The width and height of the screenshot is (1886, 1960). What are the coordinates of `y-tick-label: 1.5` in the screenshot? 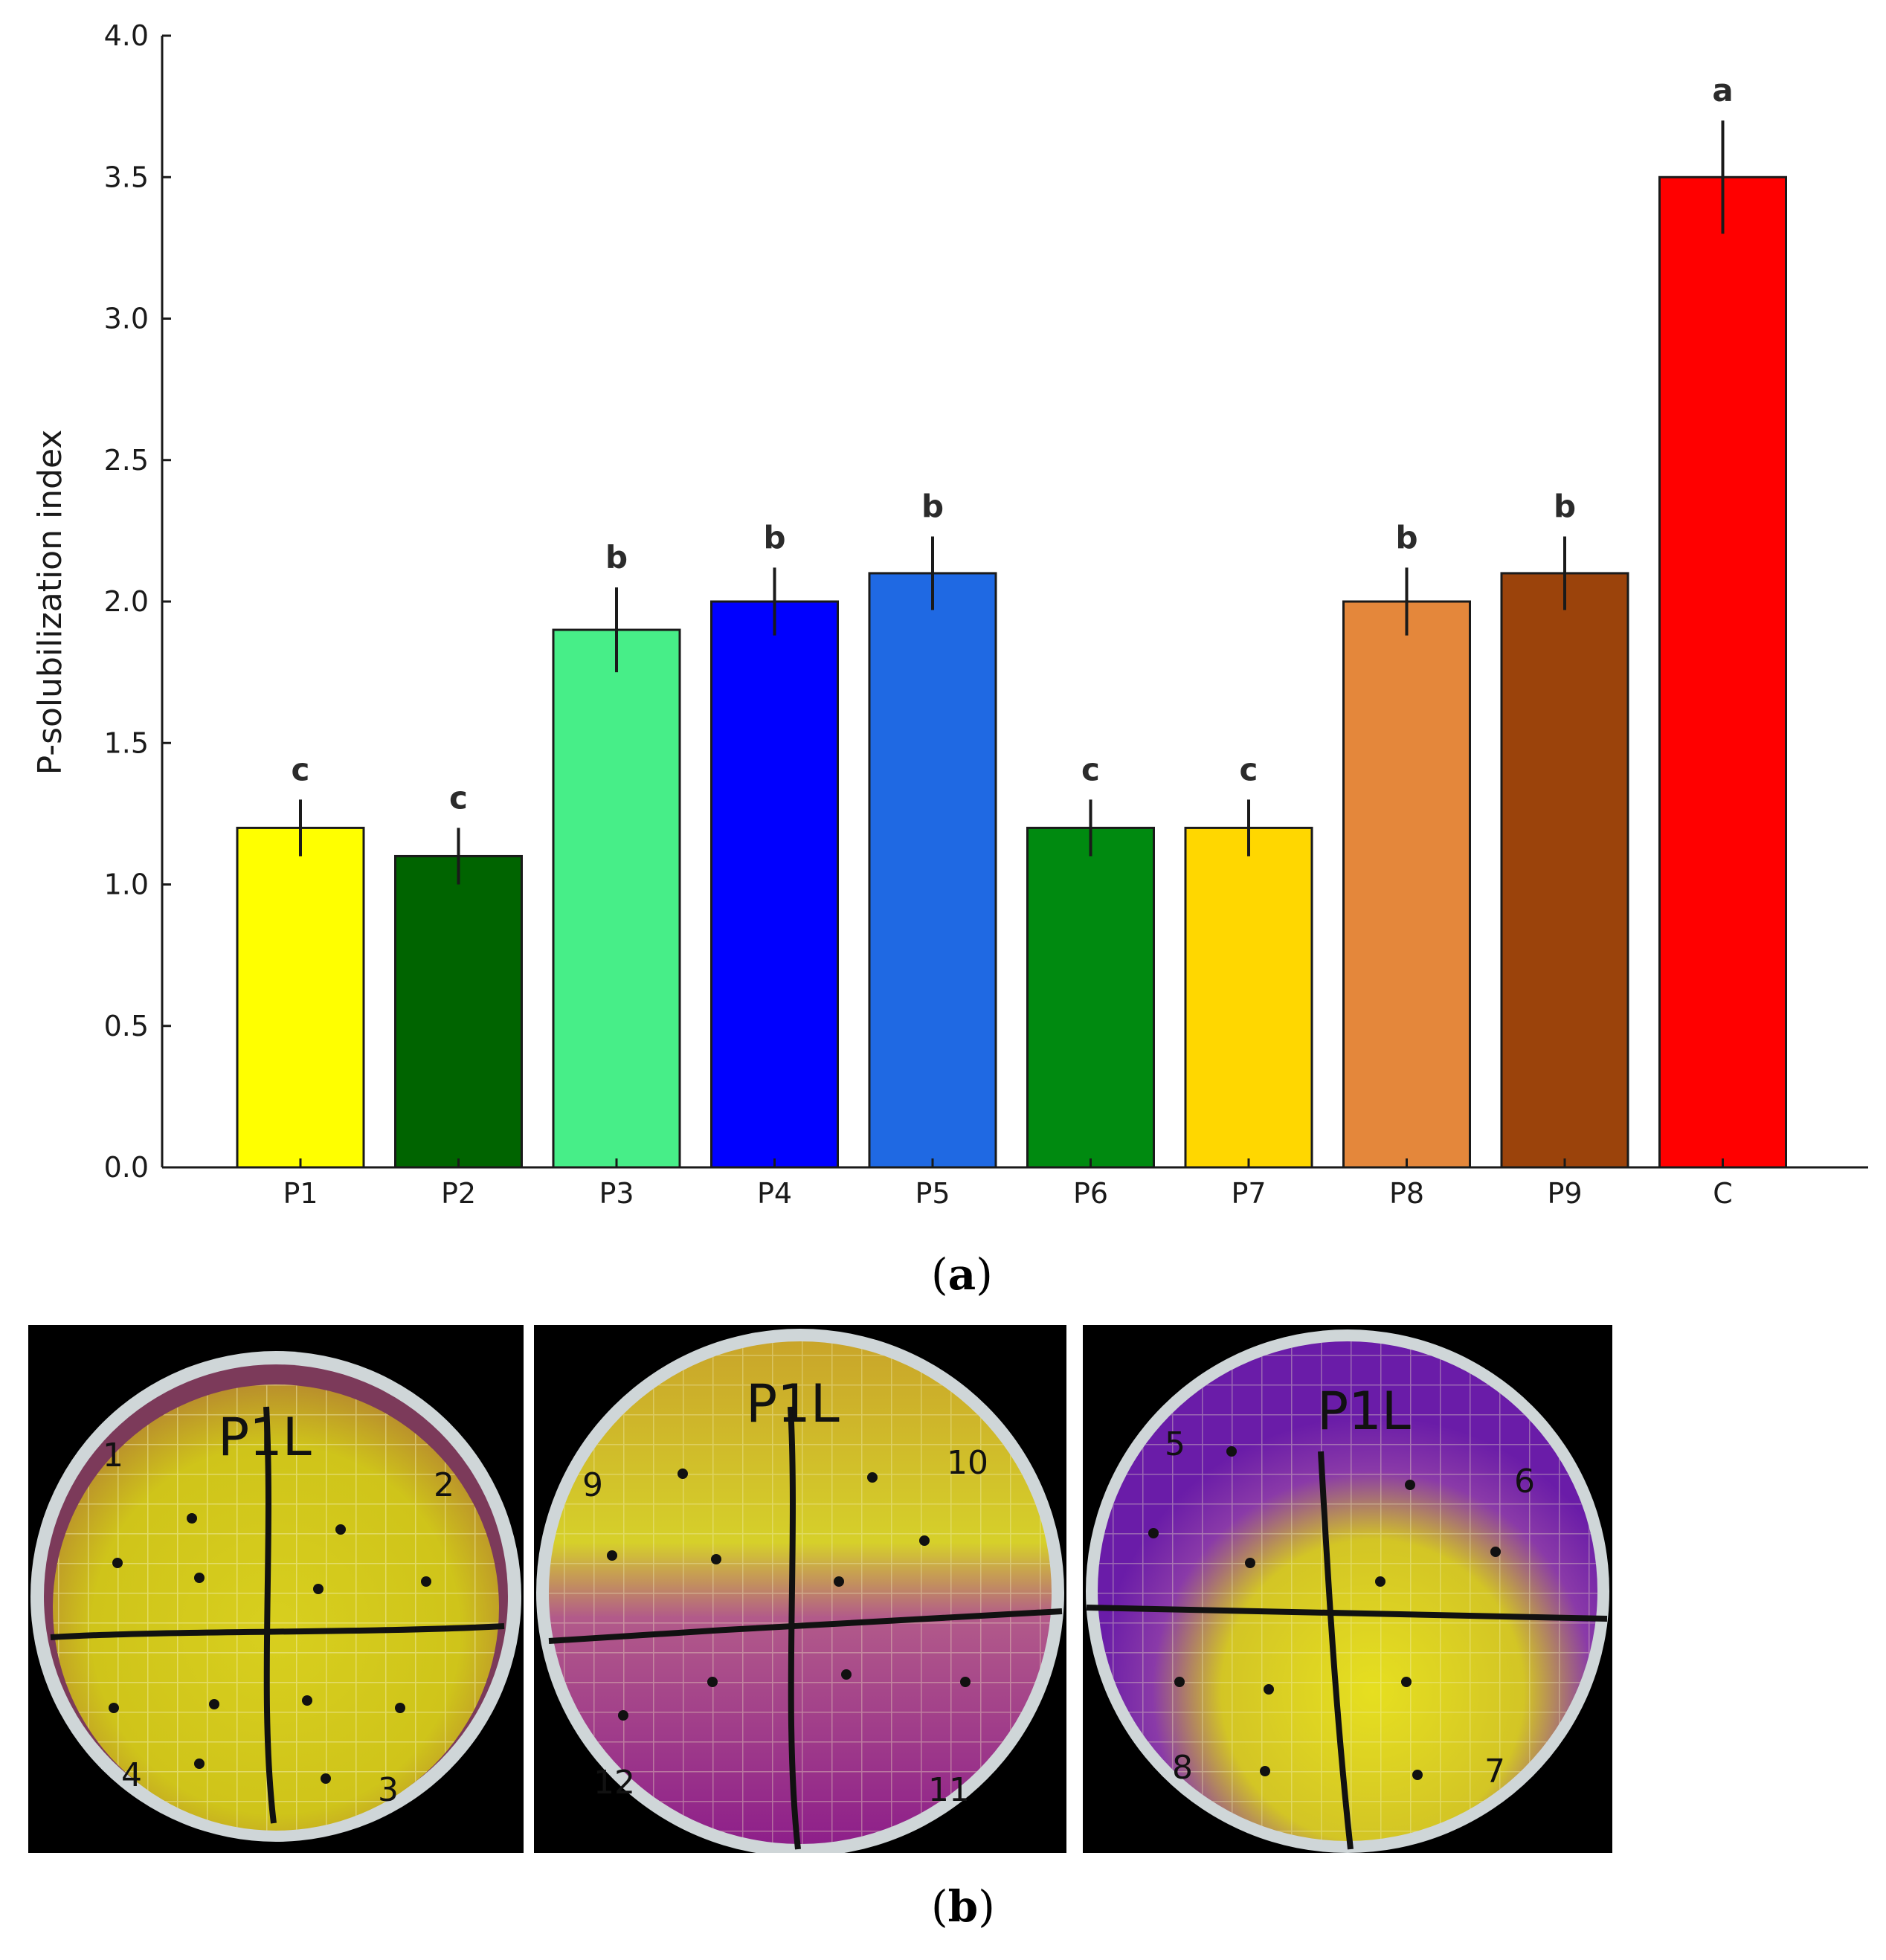 It's located at (126, 742).